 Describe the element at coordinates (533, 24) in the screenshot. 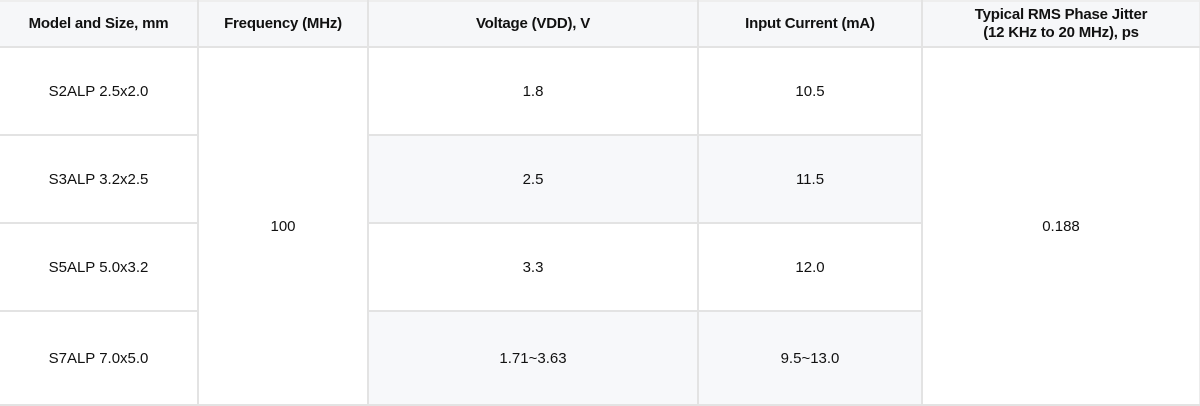

I see `header-voltage: Voltage (VDD), V` at that location.